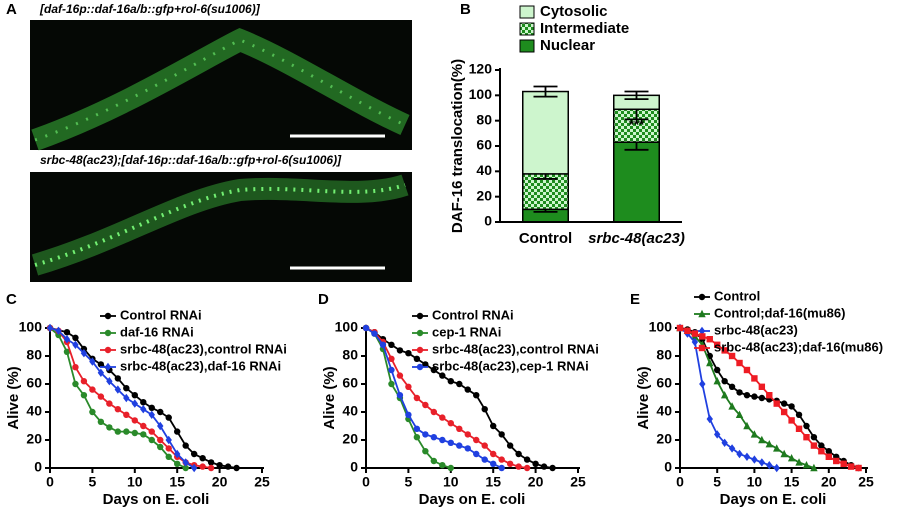 Image resolution: width=900 pixels, height=512 pixels. Describe the element at coordinates (11, 299) in the screenshot. I see `panel-letter: C` at that location.